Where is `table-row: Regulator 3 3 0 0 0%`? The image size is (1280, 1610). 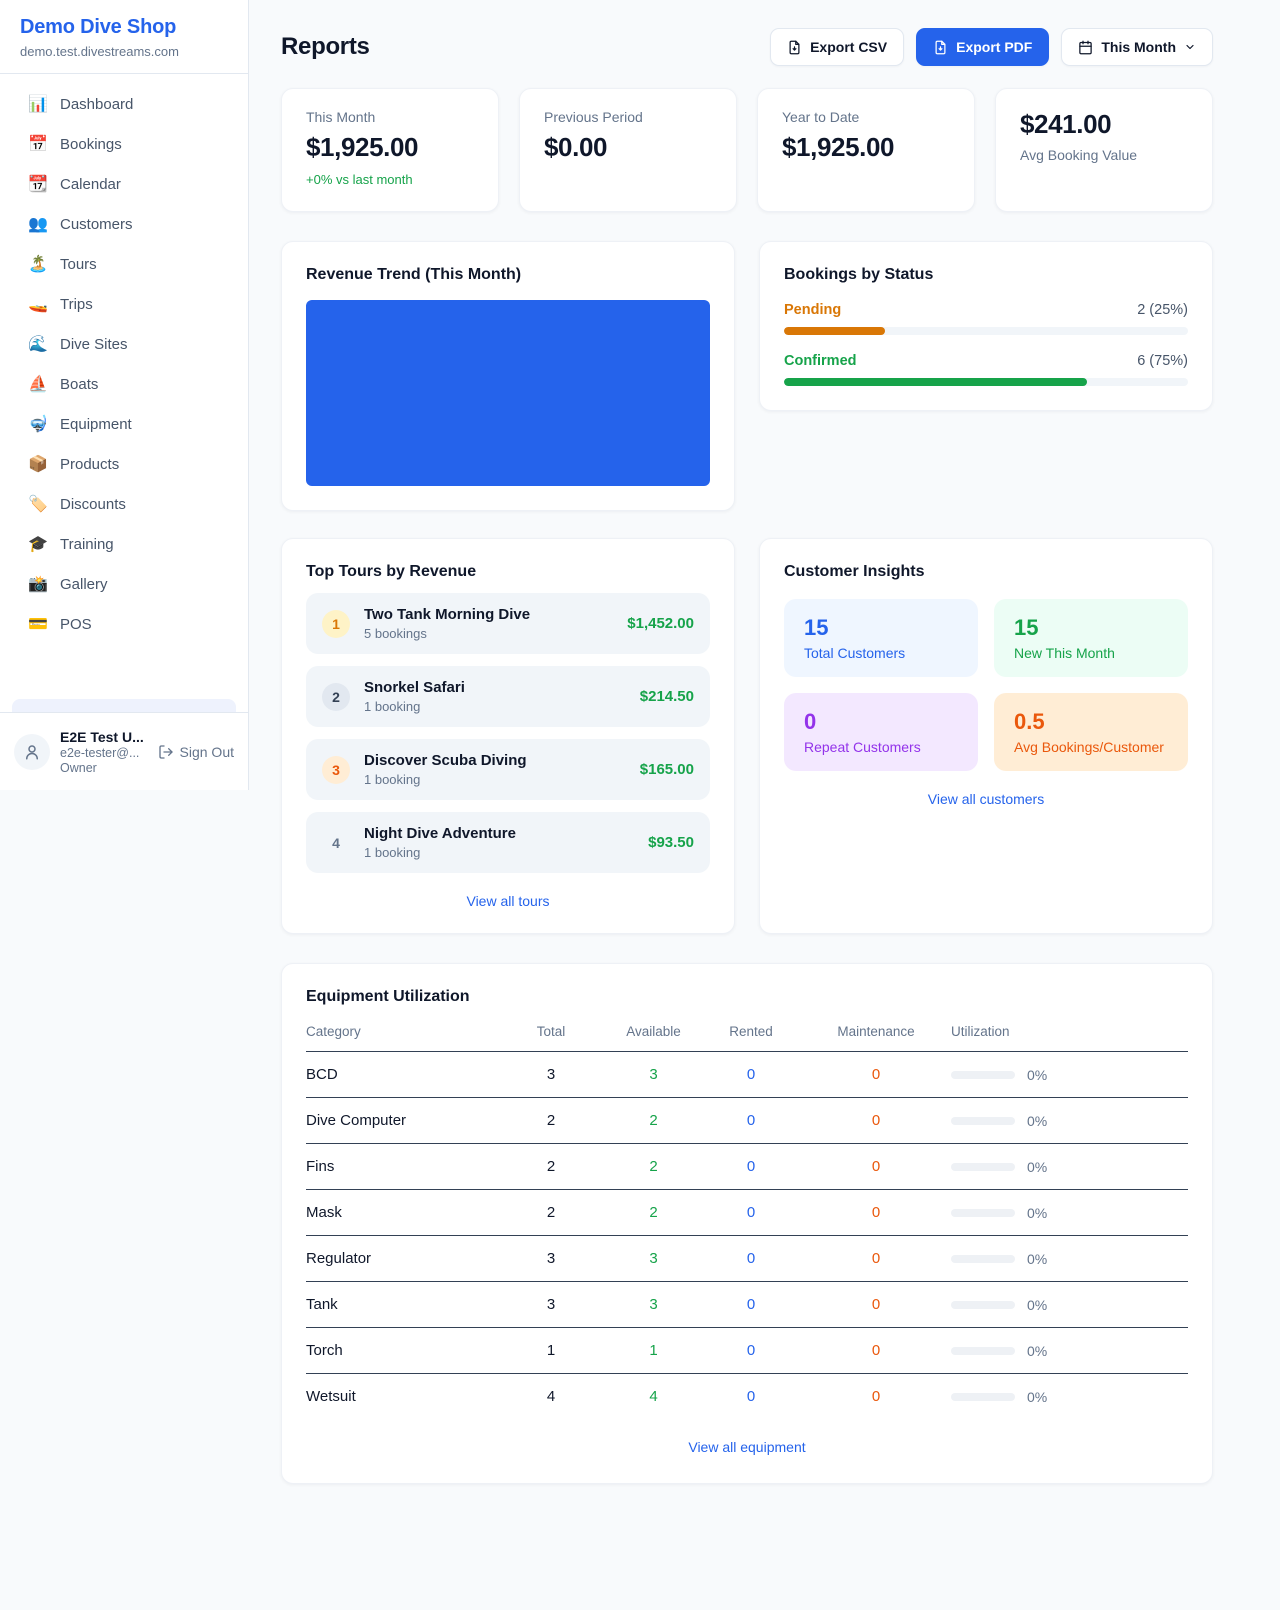 table-row: Regulator 3 3 0 0 0% is located at coordinates (747, 1259).